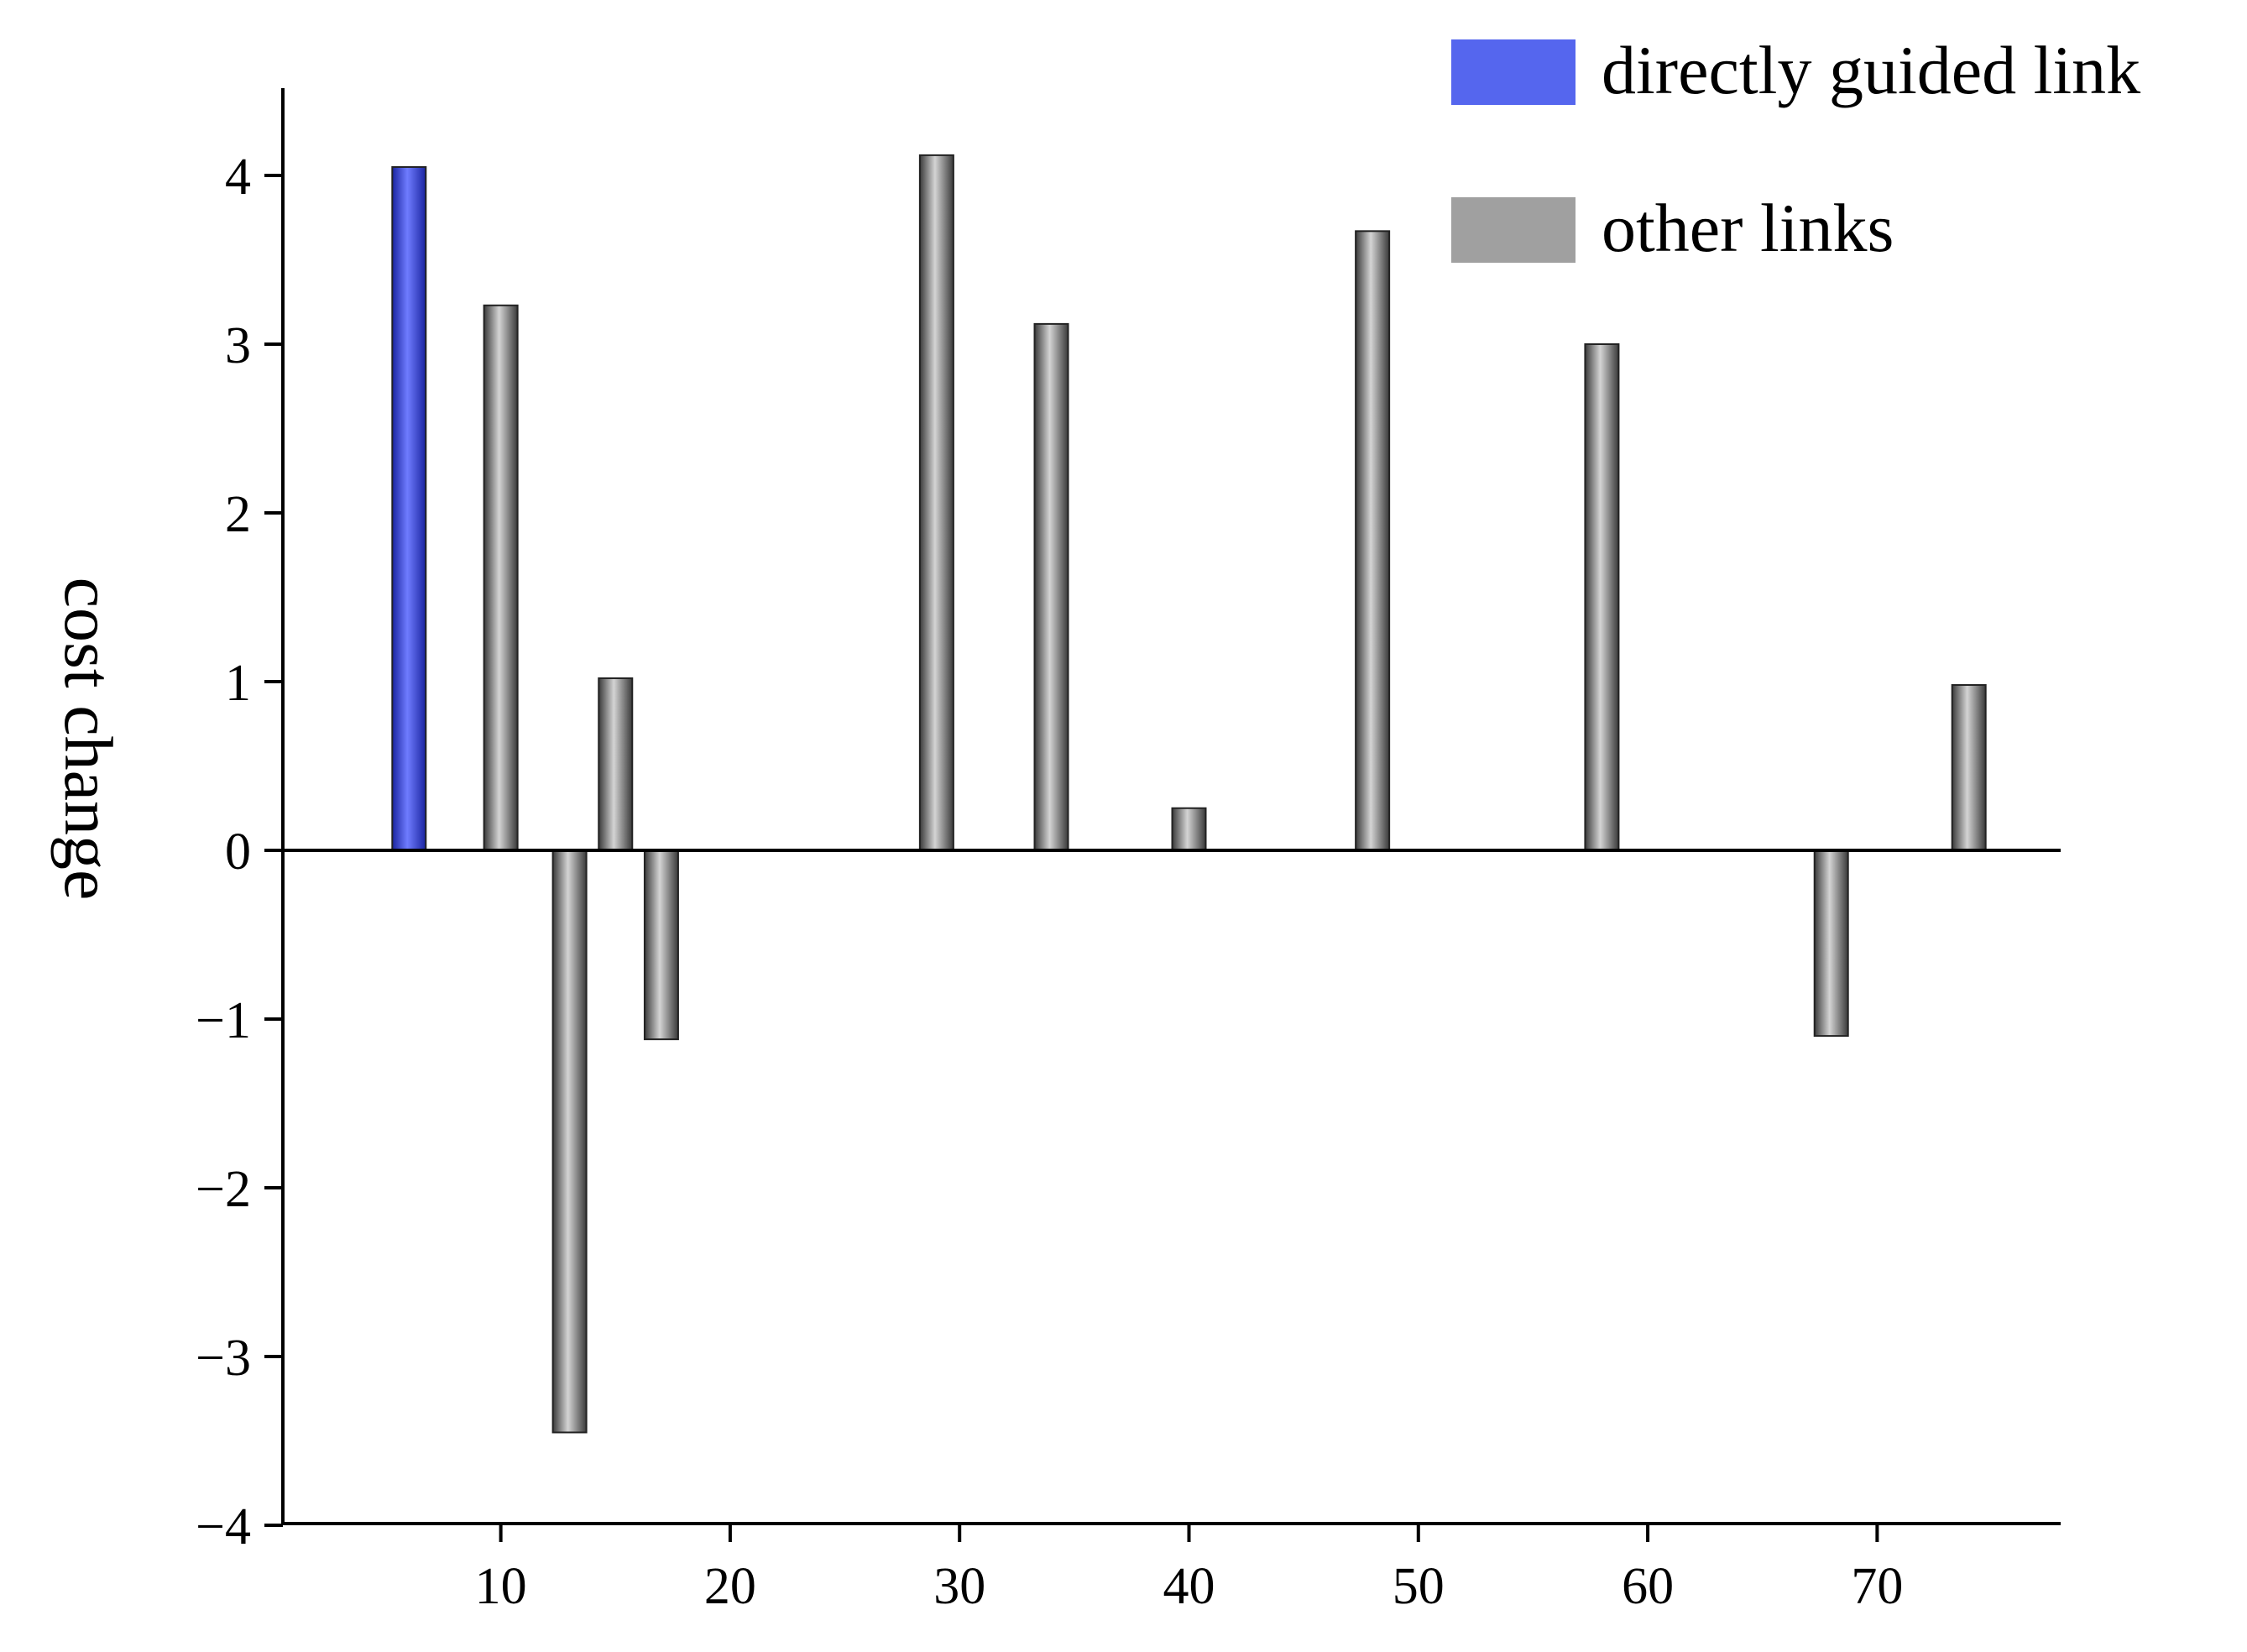  What do you see at coordinates (1795, 149) in the screenshot?
I see `legend: directly guided link other links` at bounding box center [1795, 149].